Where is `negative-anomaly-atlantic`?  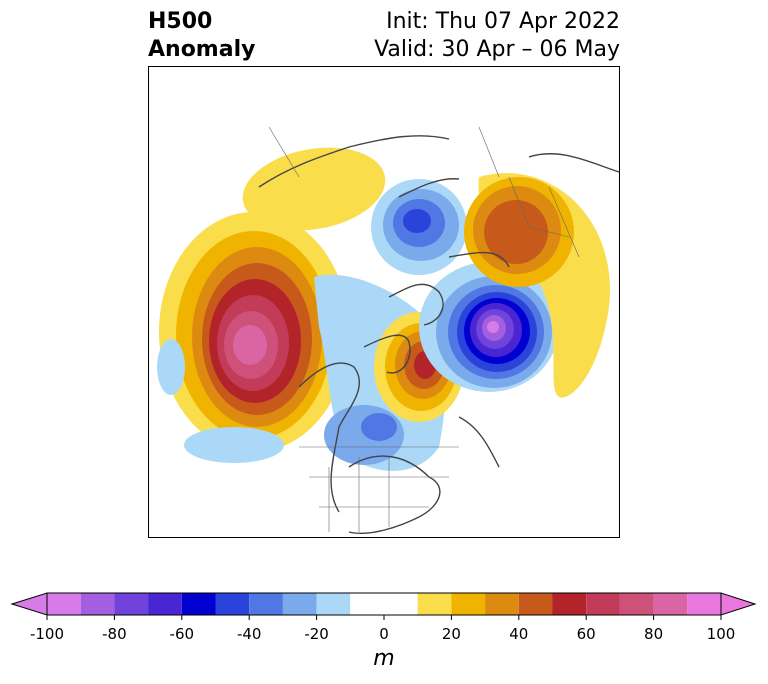
negative-anomaly-atlantic is located at coordinates (489, 327).